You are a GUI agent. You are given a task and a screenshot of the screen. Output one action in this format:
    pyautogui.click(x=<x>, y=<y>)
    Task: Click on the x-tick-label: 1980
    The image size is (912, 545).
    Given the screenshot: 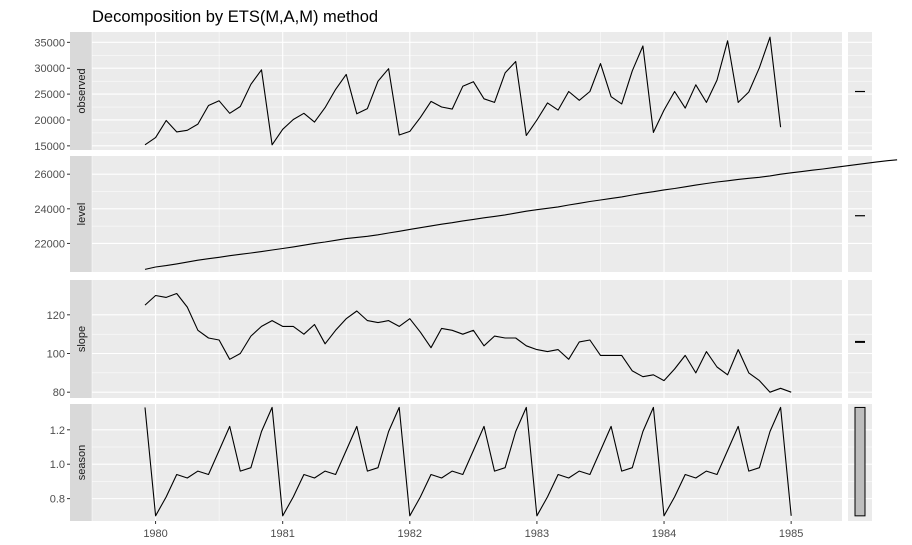 What is the action you would take?
    pyautogui.click(x=155, y=534)
    